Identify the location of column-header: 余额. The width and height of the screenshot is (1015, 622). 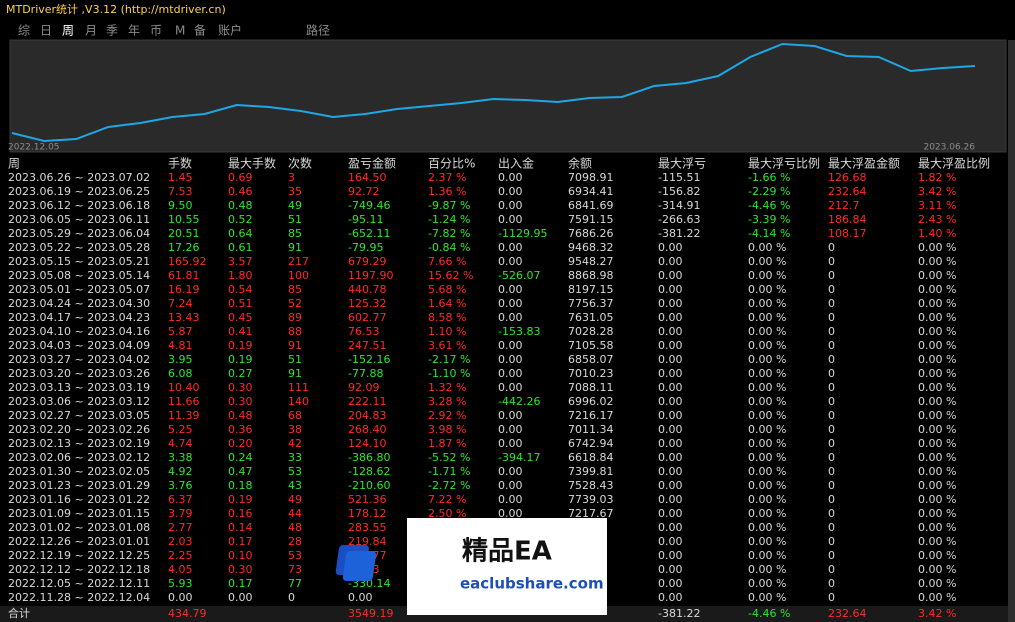
(580, 163).